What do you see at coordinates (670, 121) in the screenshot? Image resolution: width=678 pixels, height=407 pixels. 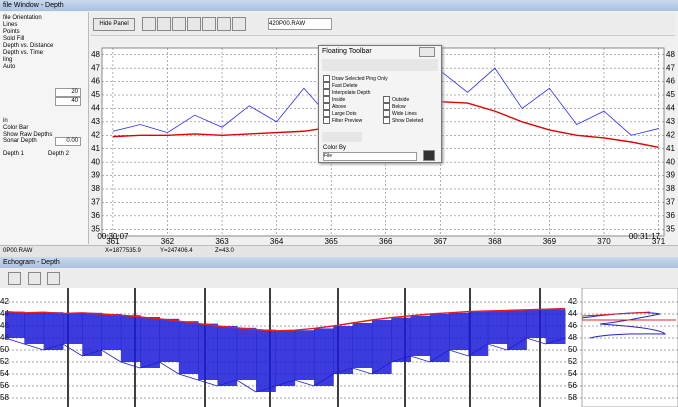 I see `y-tick-label: 43` at bounding box center [670, 121].